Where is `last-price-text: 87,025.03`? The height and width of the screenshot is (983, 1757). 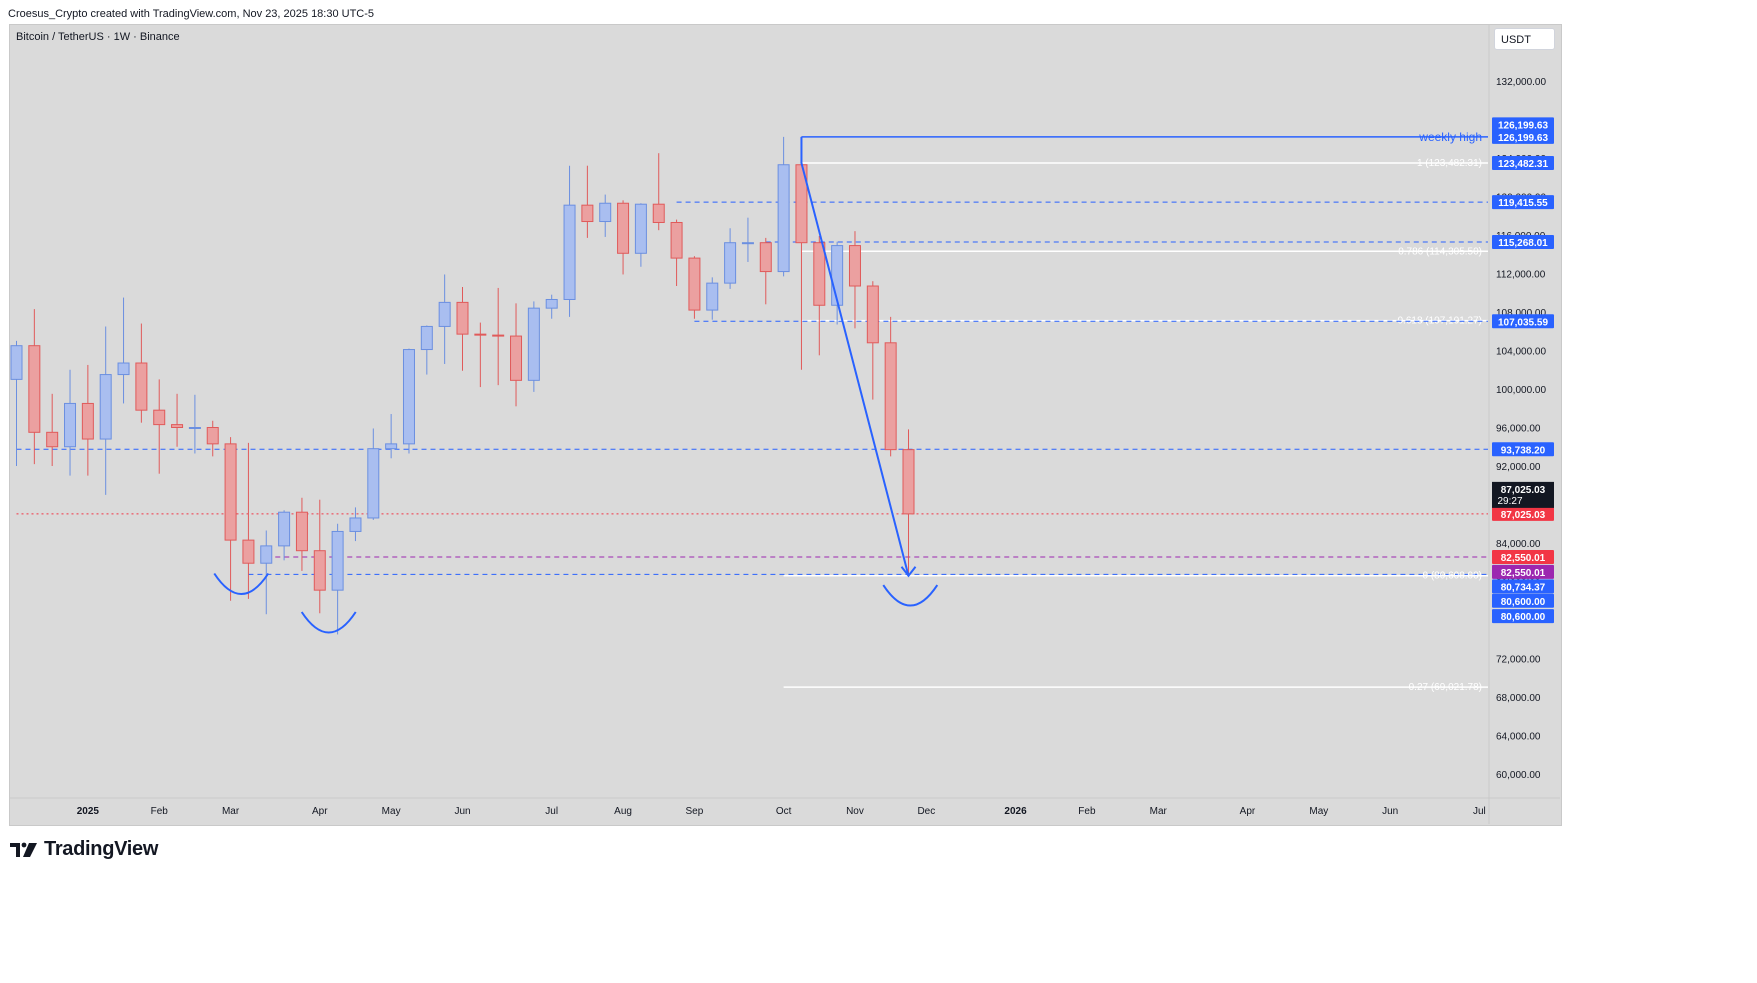 last-price-text: 87,025.03 is located at coordinates (1523, 490).